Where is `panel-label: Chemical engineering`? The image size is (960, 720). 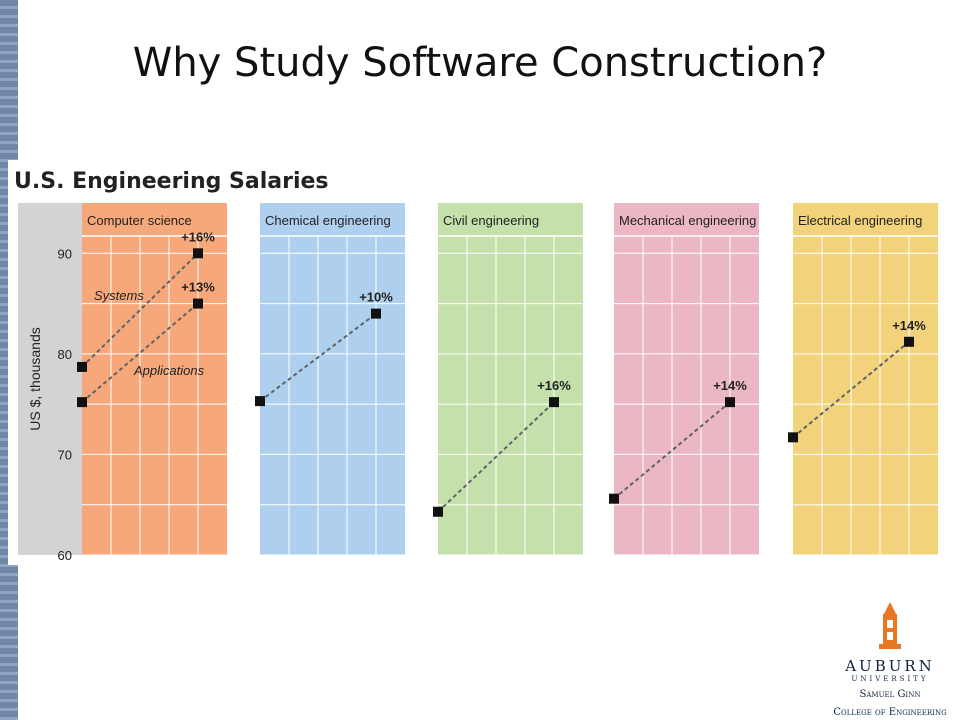
panel-label: Chemical engineering is located at coordinates (328, 220).